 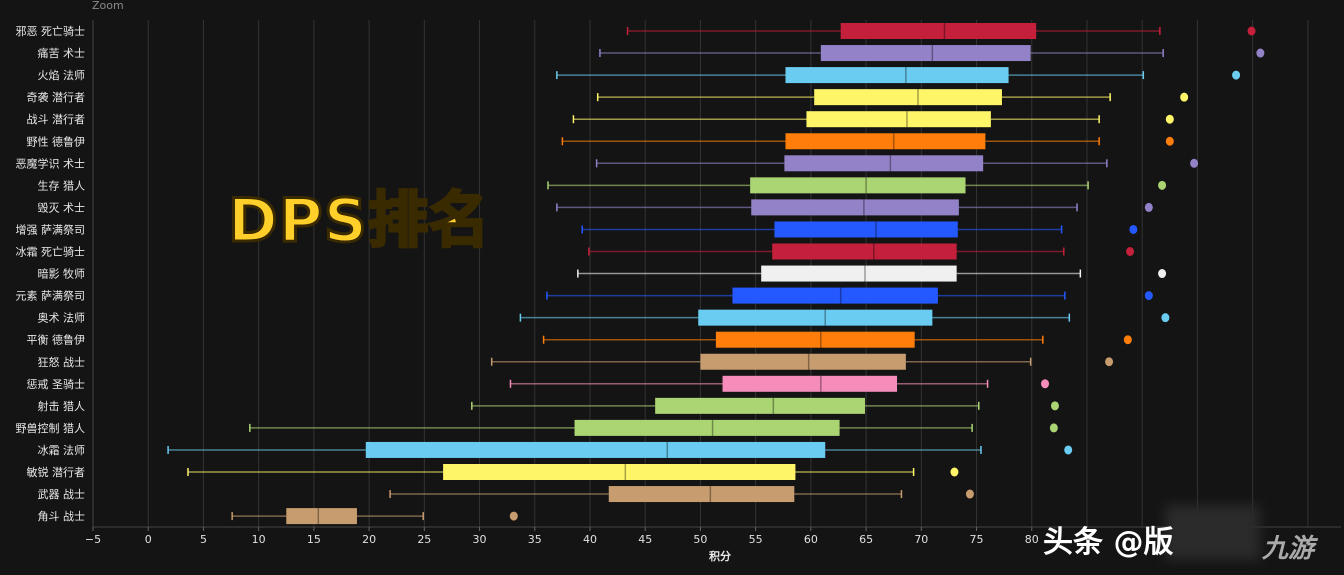 I want to click on x-tick-label: 15, so click(x=314, y=539).